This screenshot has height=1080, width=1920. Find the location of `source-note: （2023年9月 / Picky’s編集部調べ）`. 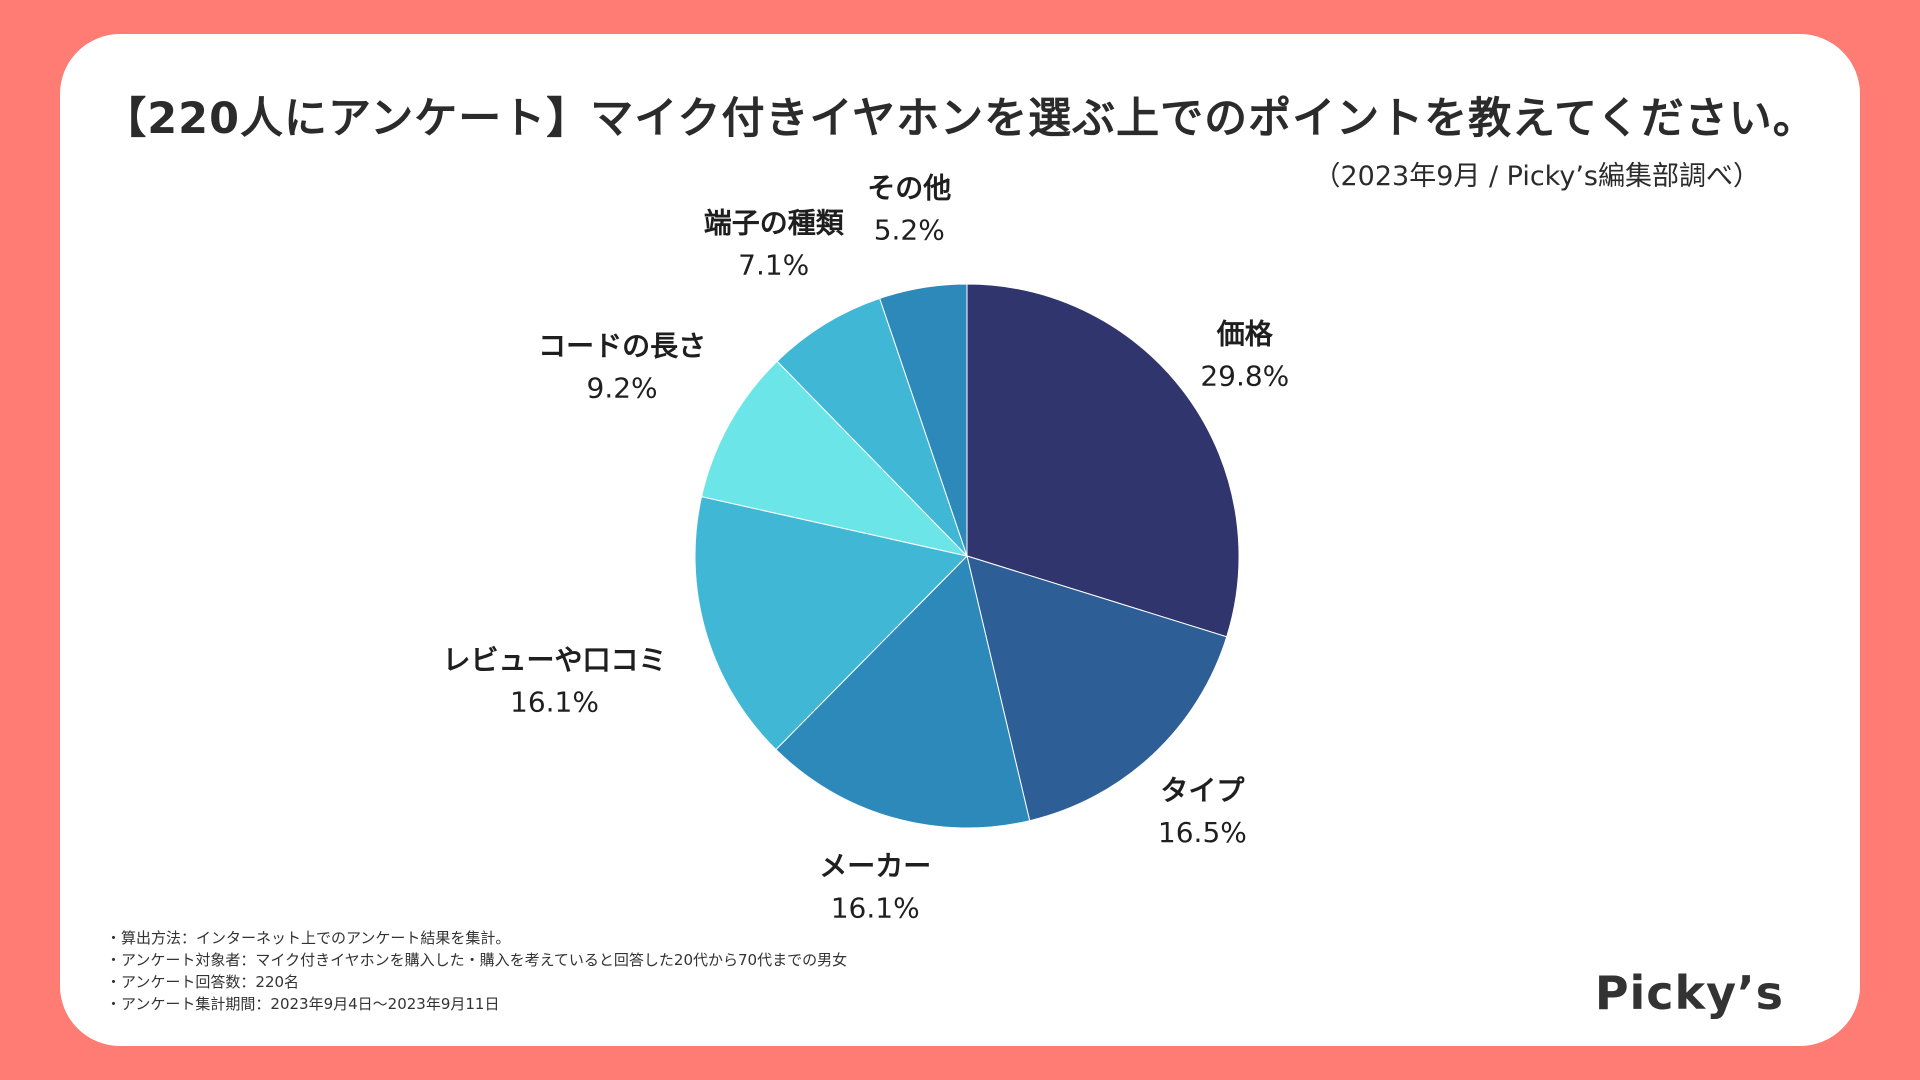

source-note: （2023年9月 / Picky’s編集部調べ） is located at coordinates (1537, 176).